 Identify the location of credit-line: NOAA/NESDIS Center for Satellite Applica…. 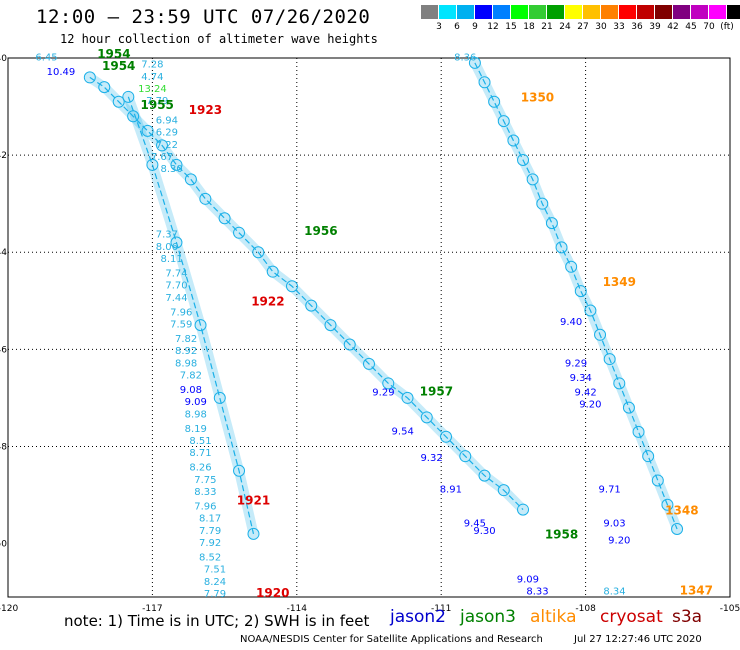
(391, 639).